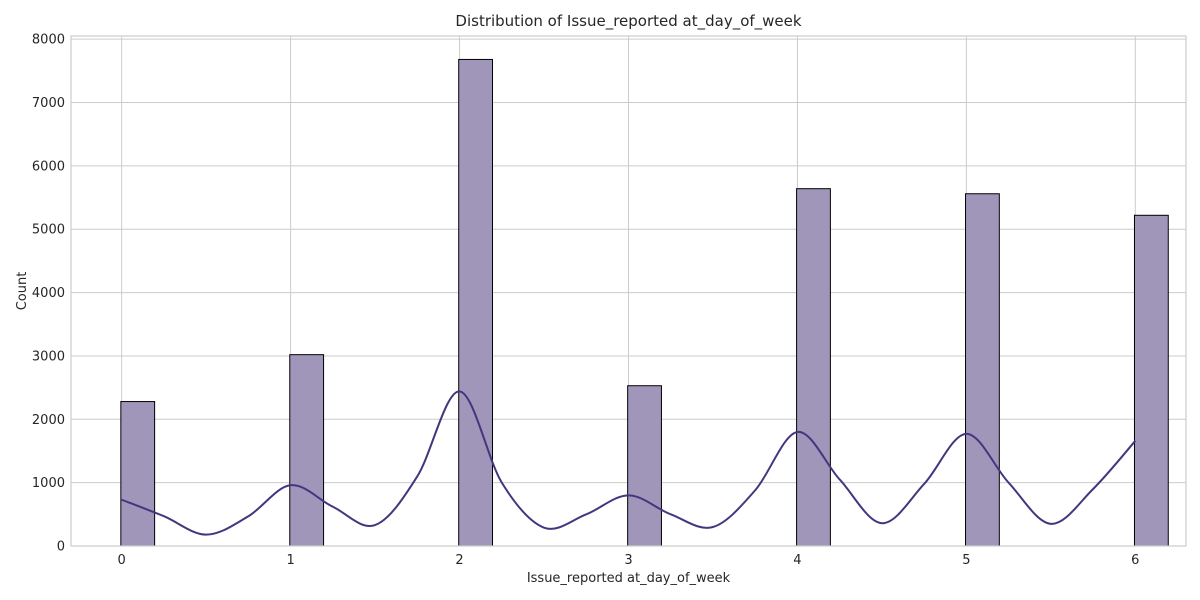 This screenshot has width=1200, height=600. I want to click on x-tick-label: 3, so click(628, 560).